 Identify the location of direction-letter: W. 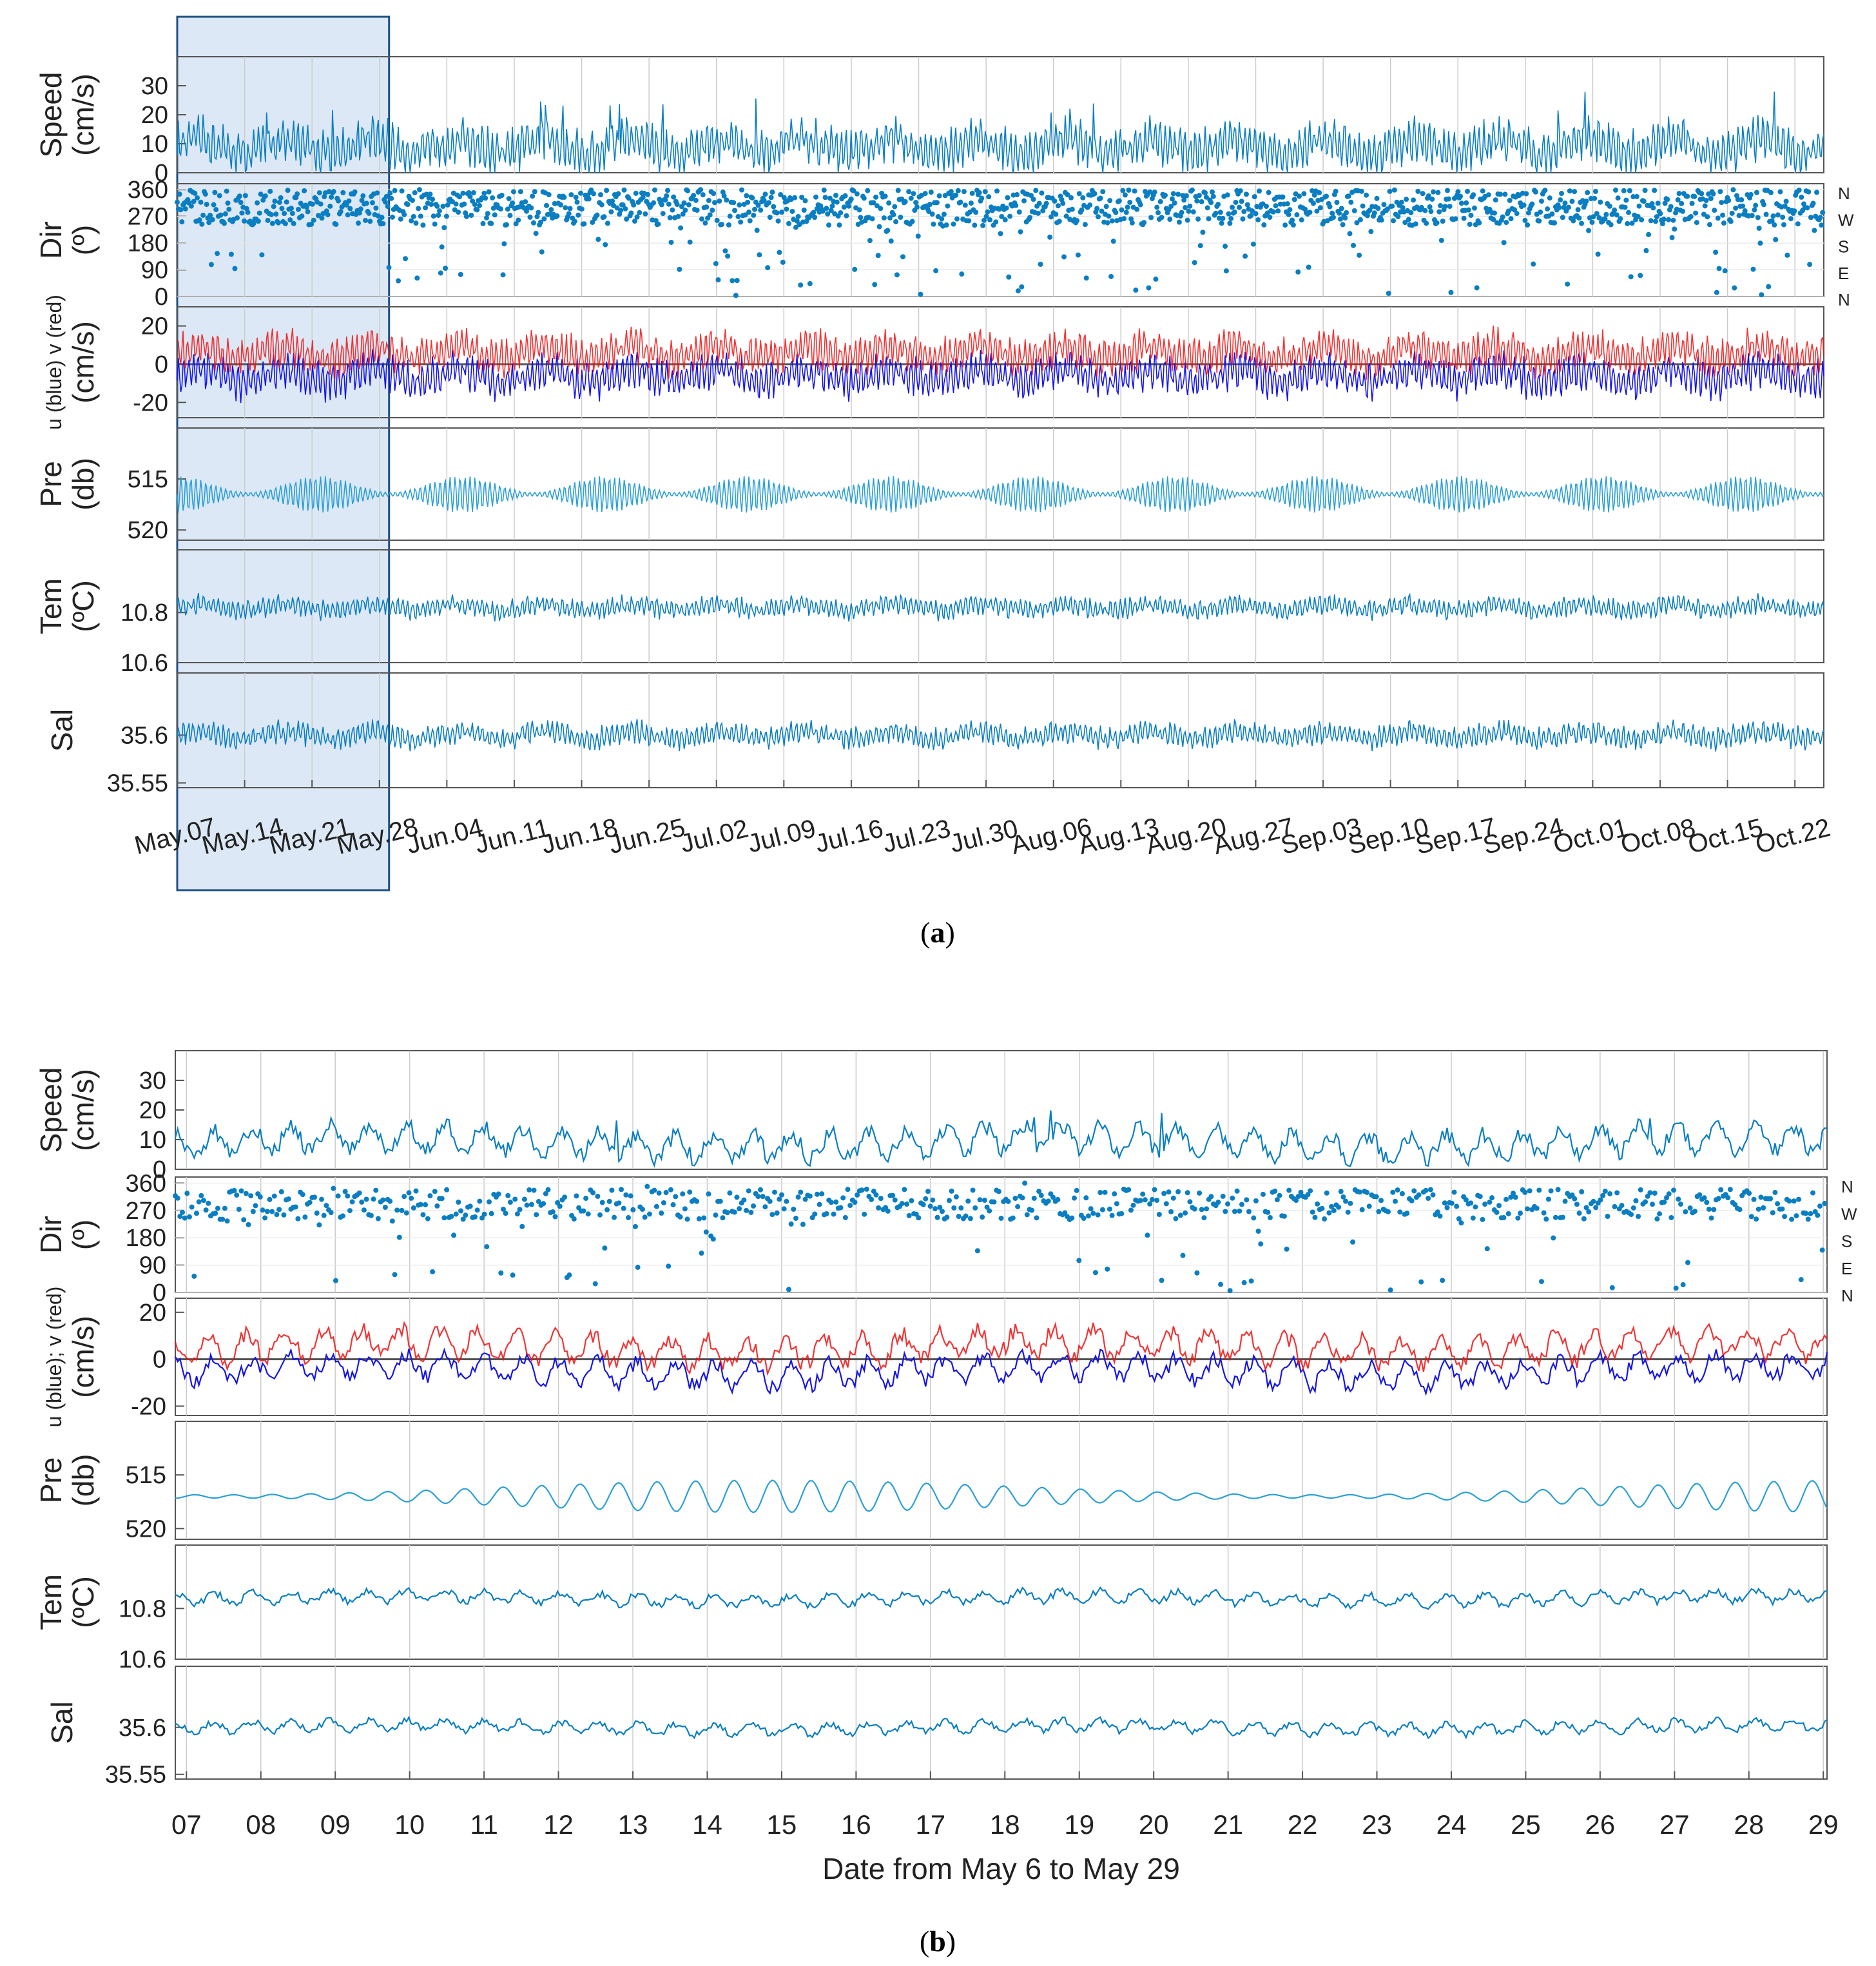
(1849, 1213).